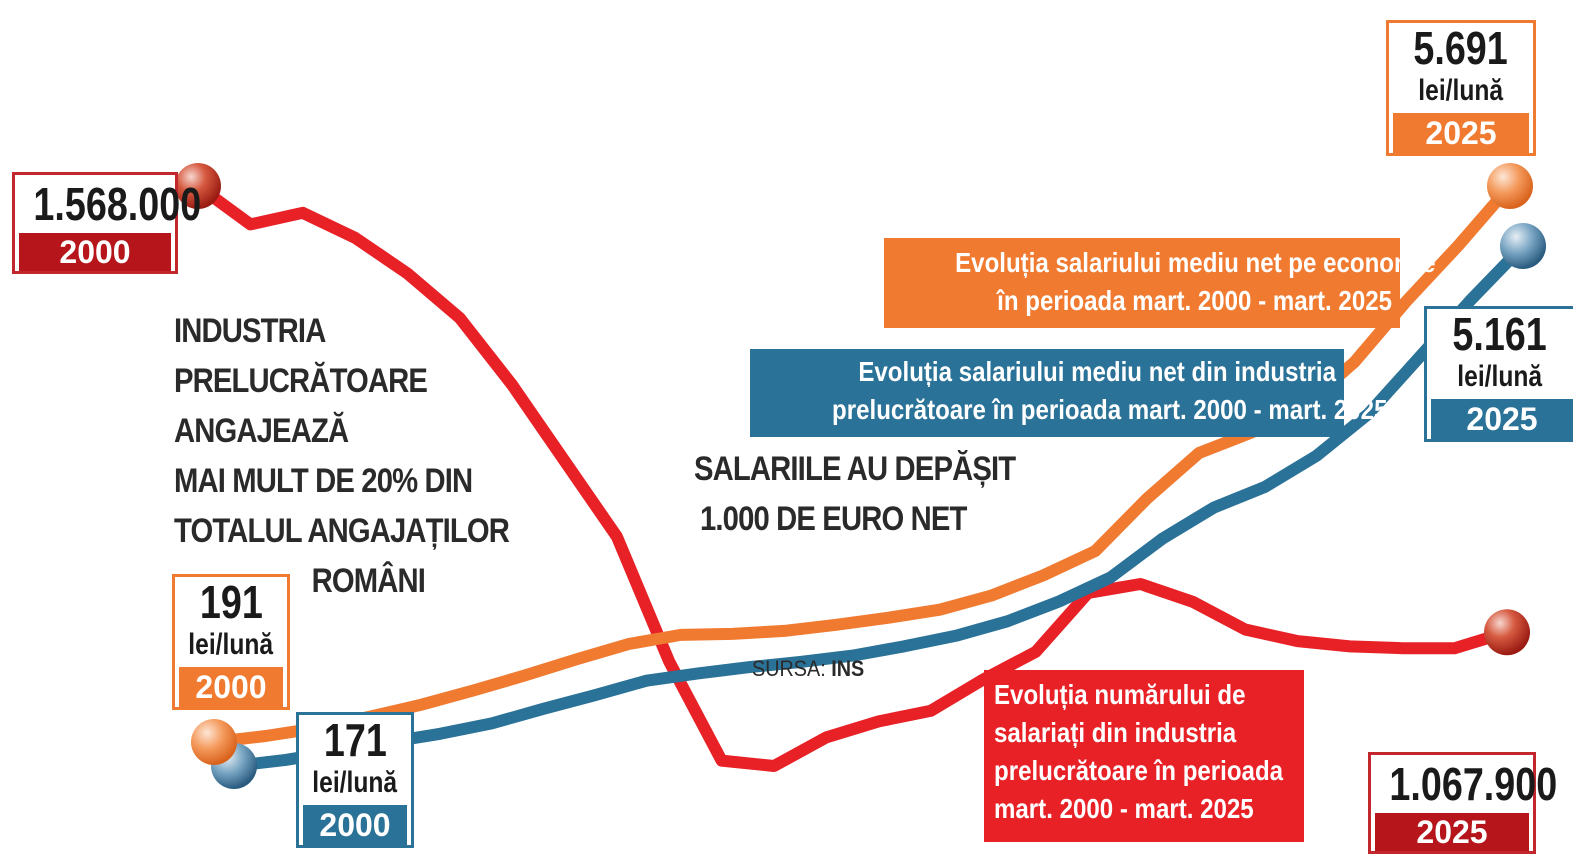  I want to click on salary-industry-end-label: 5.161 lei/lună 2025, so click(1498, 374).